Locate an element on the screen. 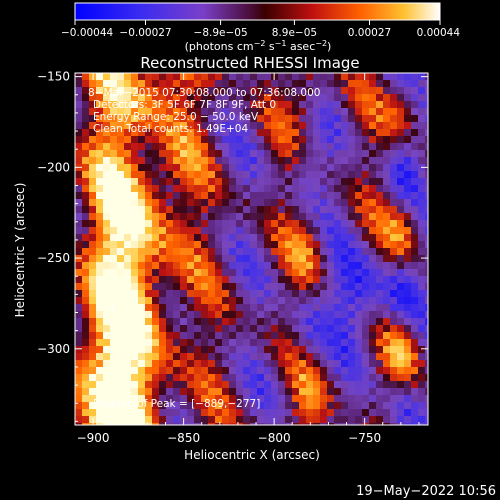 The height and width of the screenshot is (500, 500). y-tick-label: −250 is located at coordinates (53, 258).